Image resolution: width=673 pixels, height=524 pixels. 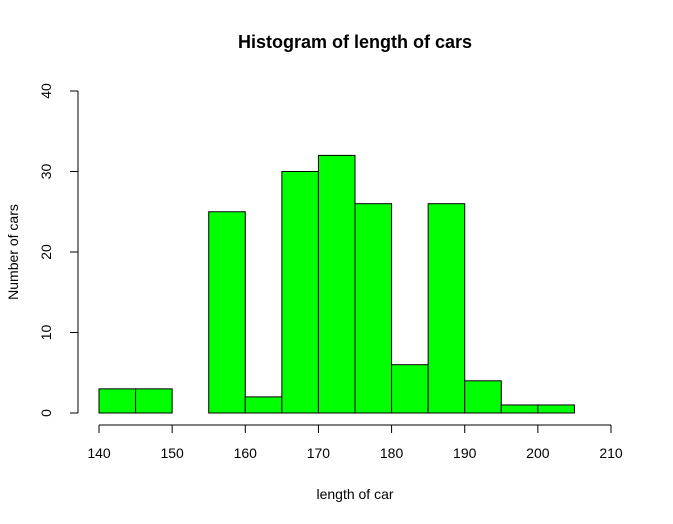 What do you see at coordinates (46, 91) in the screenshot?
I see `y-tick-label: 40` at bounding box center [46, 91].